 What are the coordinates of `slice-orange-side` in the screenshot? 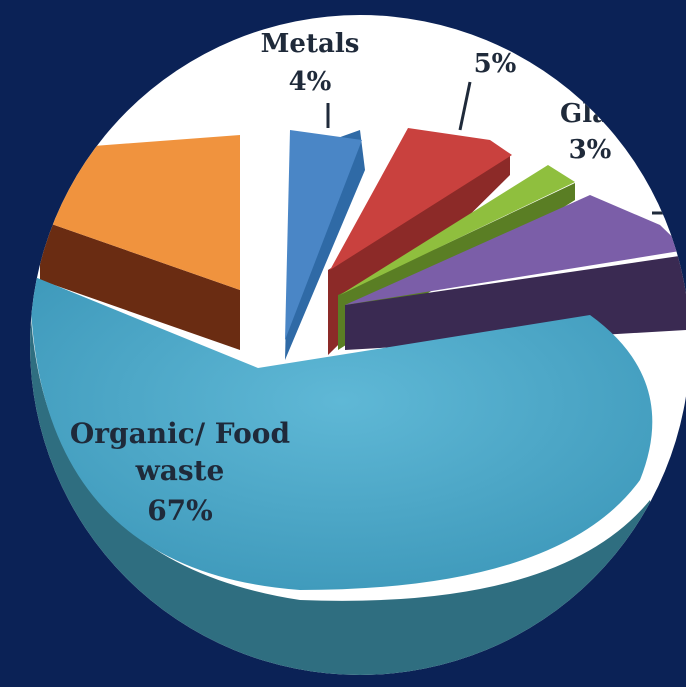 It's located at (140, 285).